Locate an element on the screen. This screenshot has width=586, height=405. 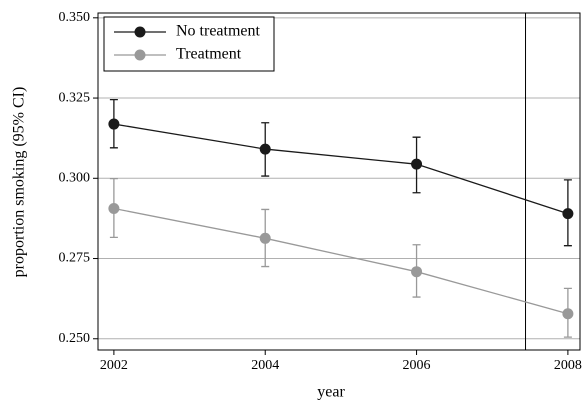
y-tick-label: 0.350 is located at coordinates (75, 17).